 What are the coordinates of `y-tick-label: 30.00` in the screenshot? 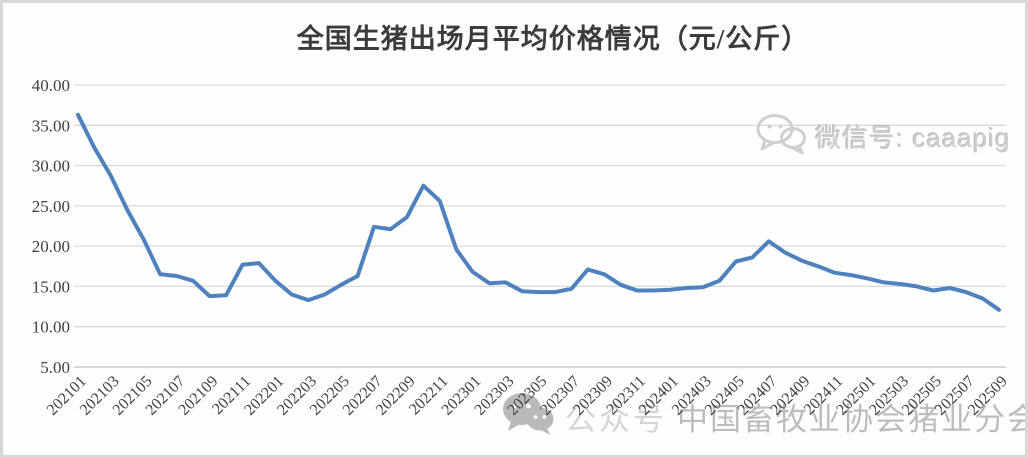 It's located at (51, 166).